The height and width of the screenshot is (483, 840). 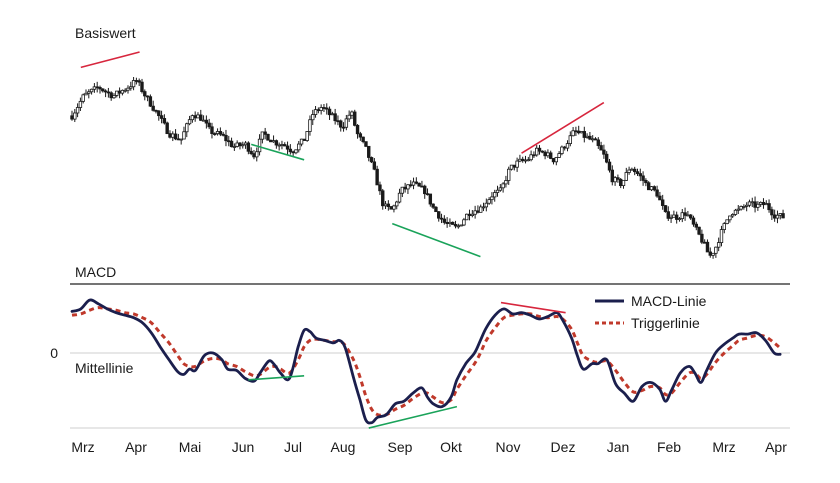 I want to click on x-tick-label: Jan, so click(x=618, y=447).